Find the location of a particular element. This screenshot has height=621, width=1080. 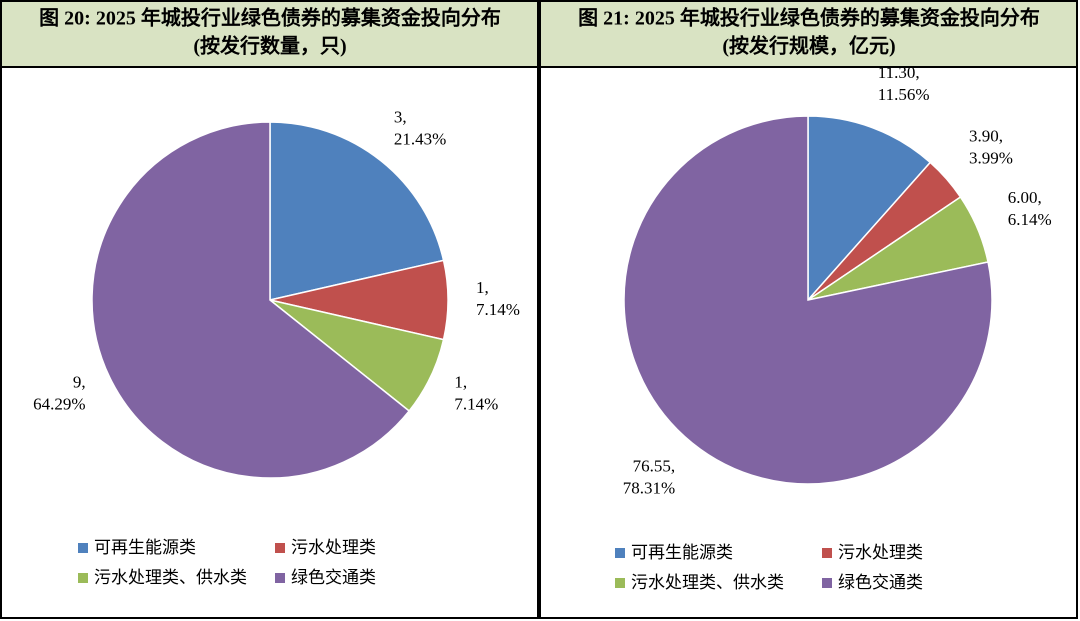

chart-title: 图 21: 2025 年城投行业绿色债券的募集资金投向分布 is located at coordinates (809, 18).